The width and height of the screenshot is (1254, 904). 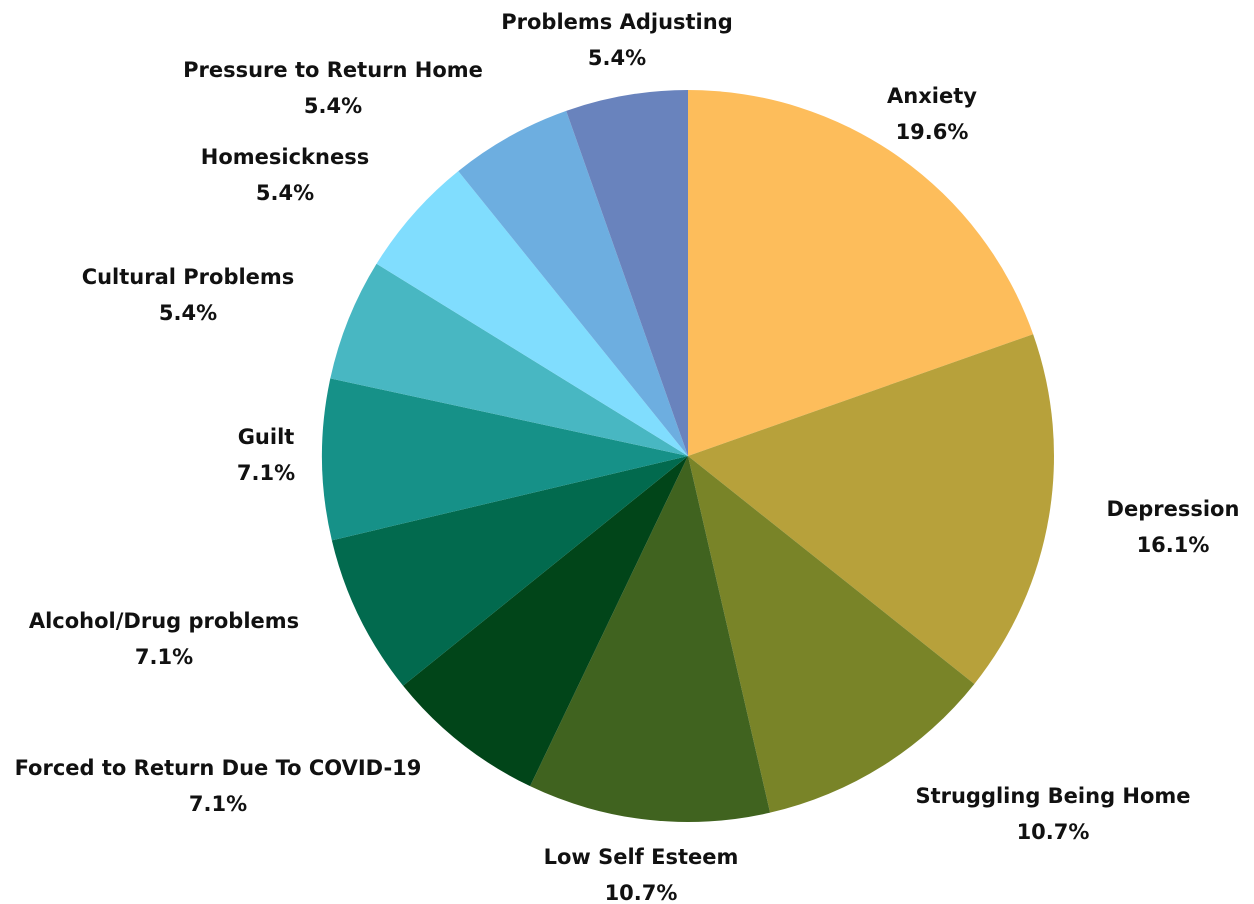 What do you see at coordinates (1173, 545) in the screenshot?
I see `slice-value-depression: 16.1%` at bounding box center [1173, 545].